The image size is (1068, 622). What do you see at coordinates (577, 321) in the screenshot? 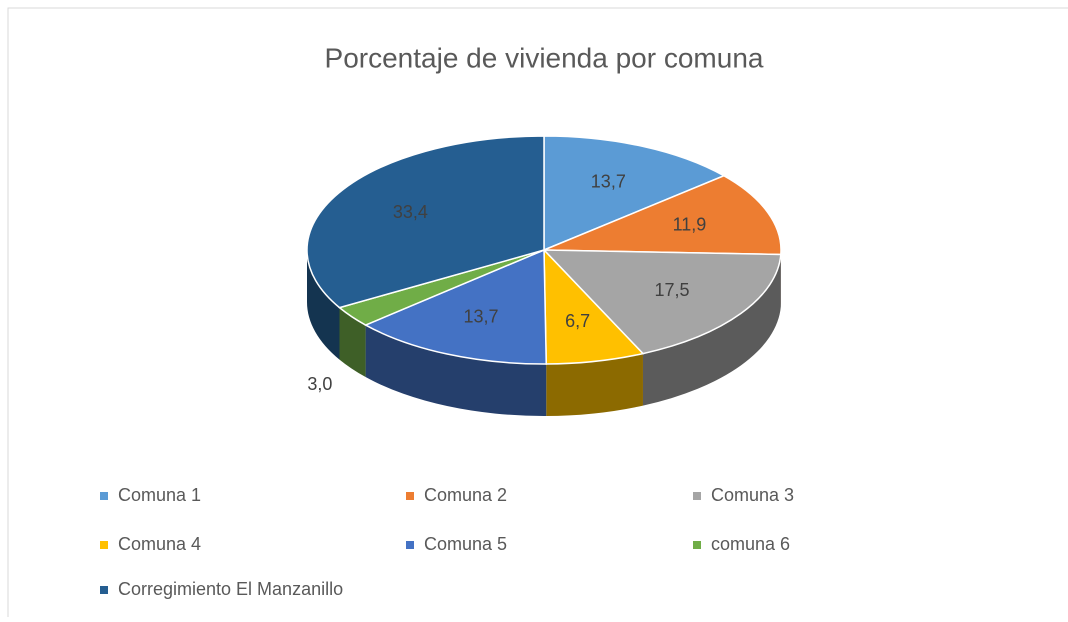
I see `data-label: 6,7` at bounding box center [577, 321].